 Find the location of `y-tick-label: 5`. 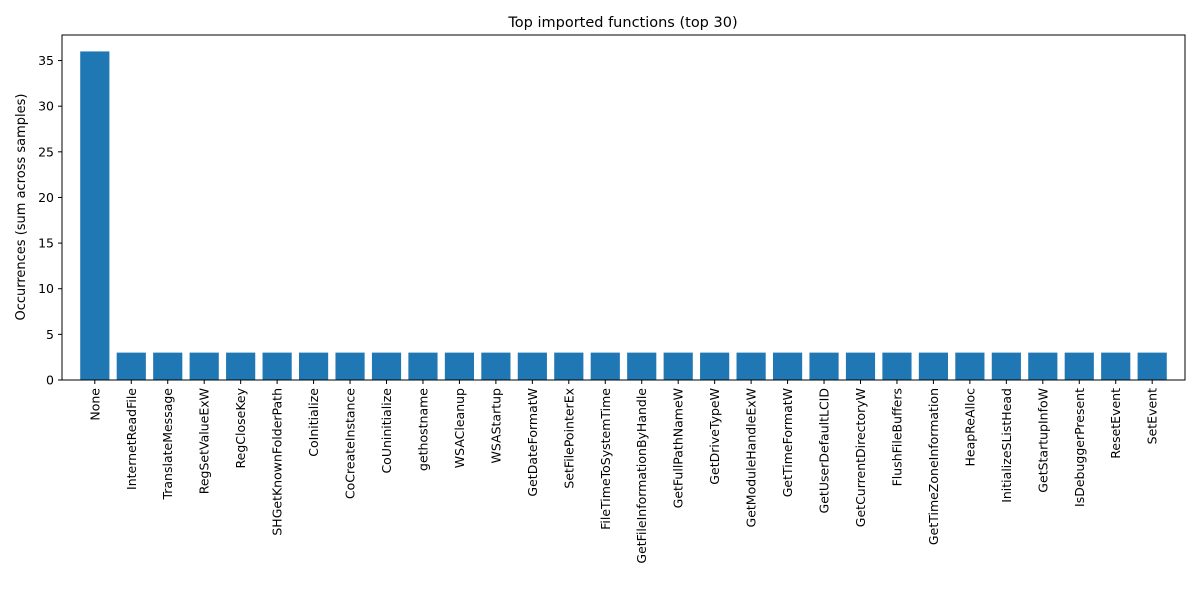

y-tick-label: 5 is located at coordinates (50, 334).